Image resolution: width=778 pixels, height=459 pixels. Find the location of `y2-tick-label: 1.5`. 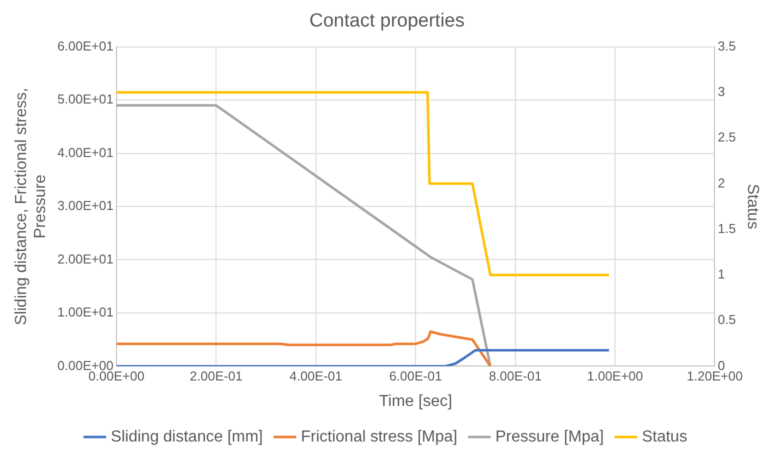

y2-tick-label: 1.5 is located at coordinates (727, 228).